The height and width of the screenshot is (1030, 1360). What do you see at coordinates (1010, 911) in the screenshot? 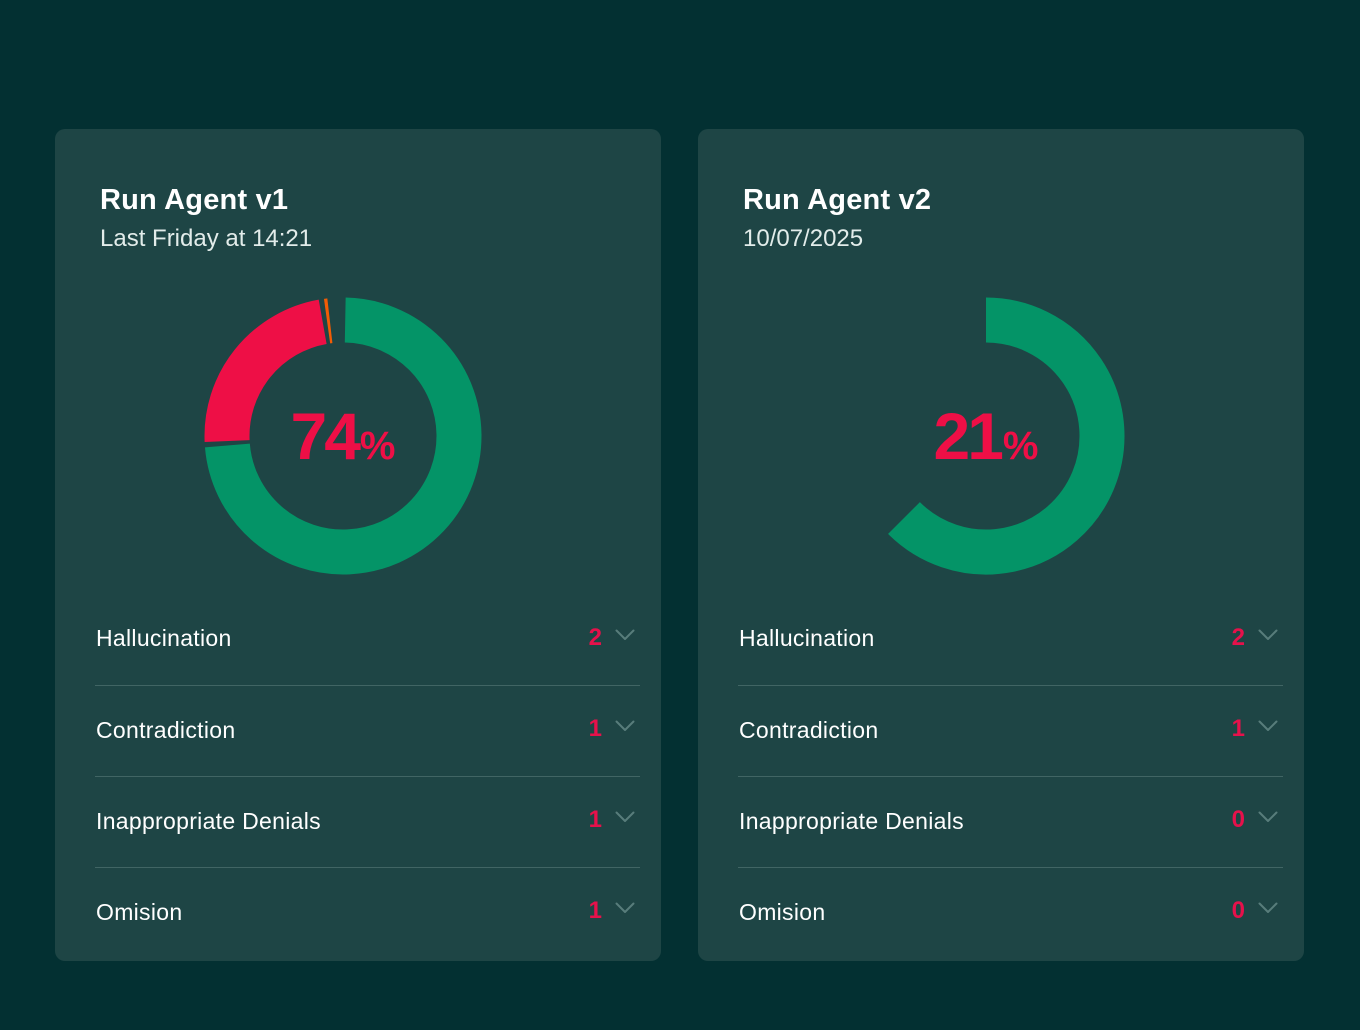
I see `issue-row-omision: Omision 0` at bounding box center [1010, 911].